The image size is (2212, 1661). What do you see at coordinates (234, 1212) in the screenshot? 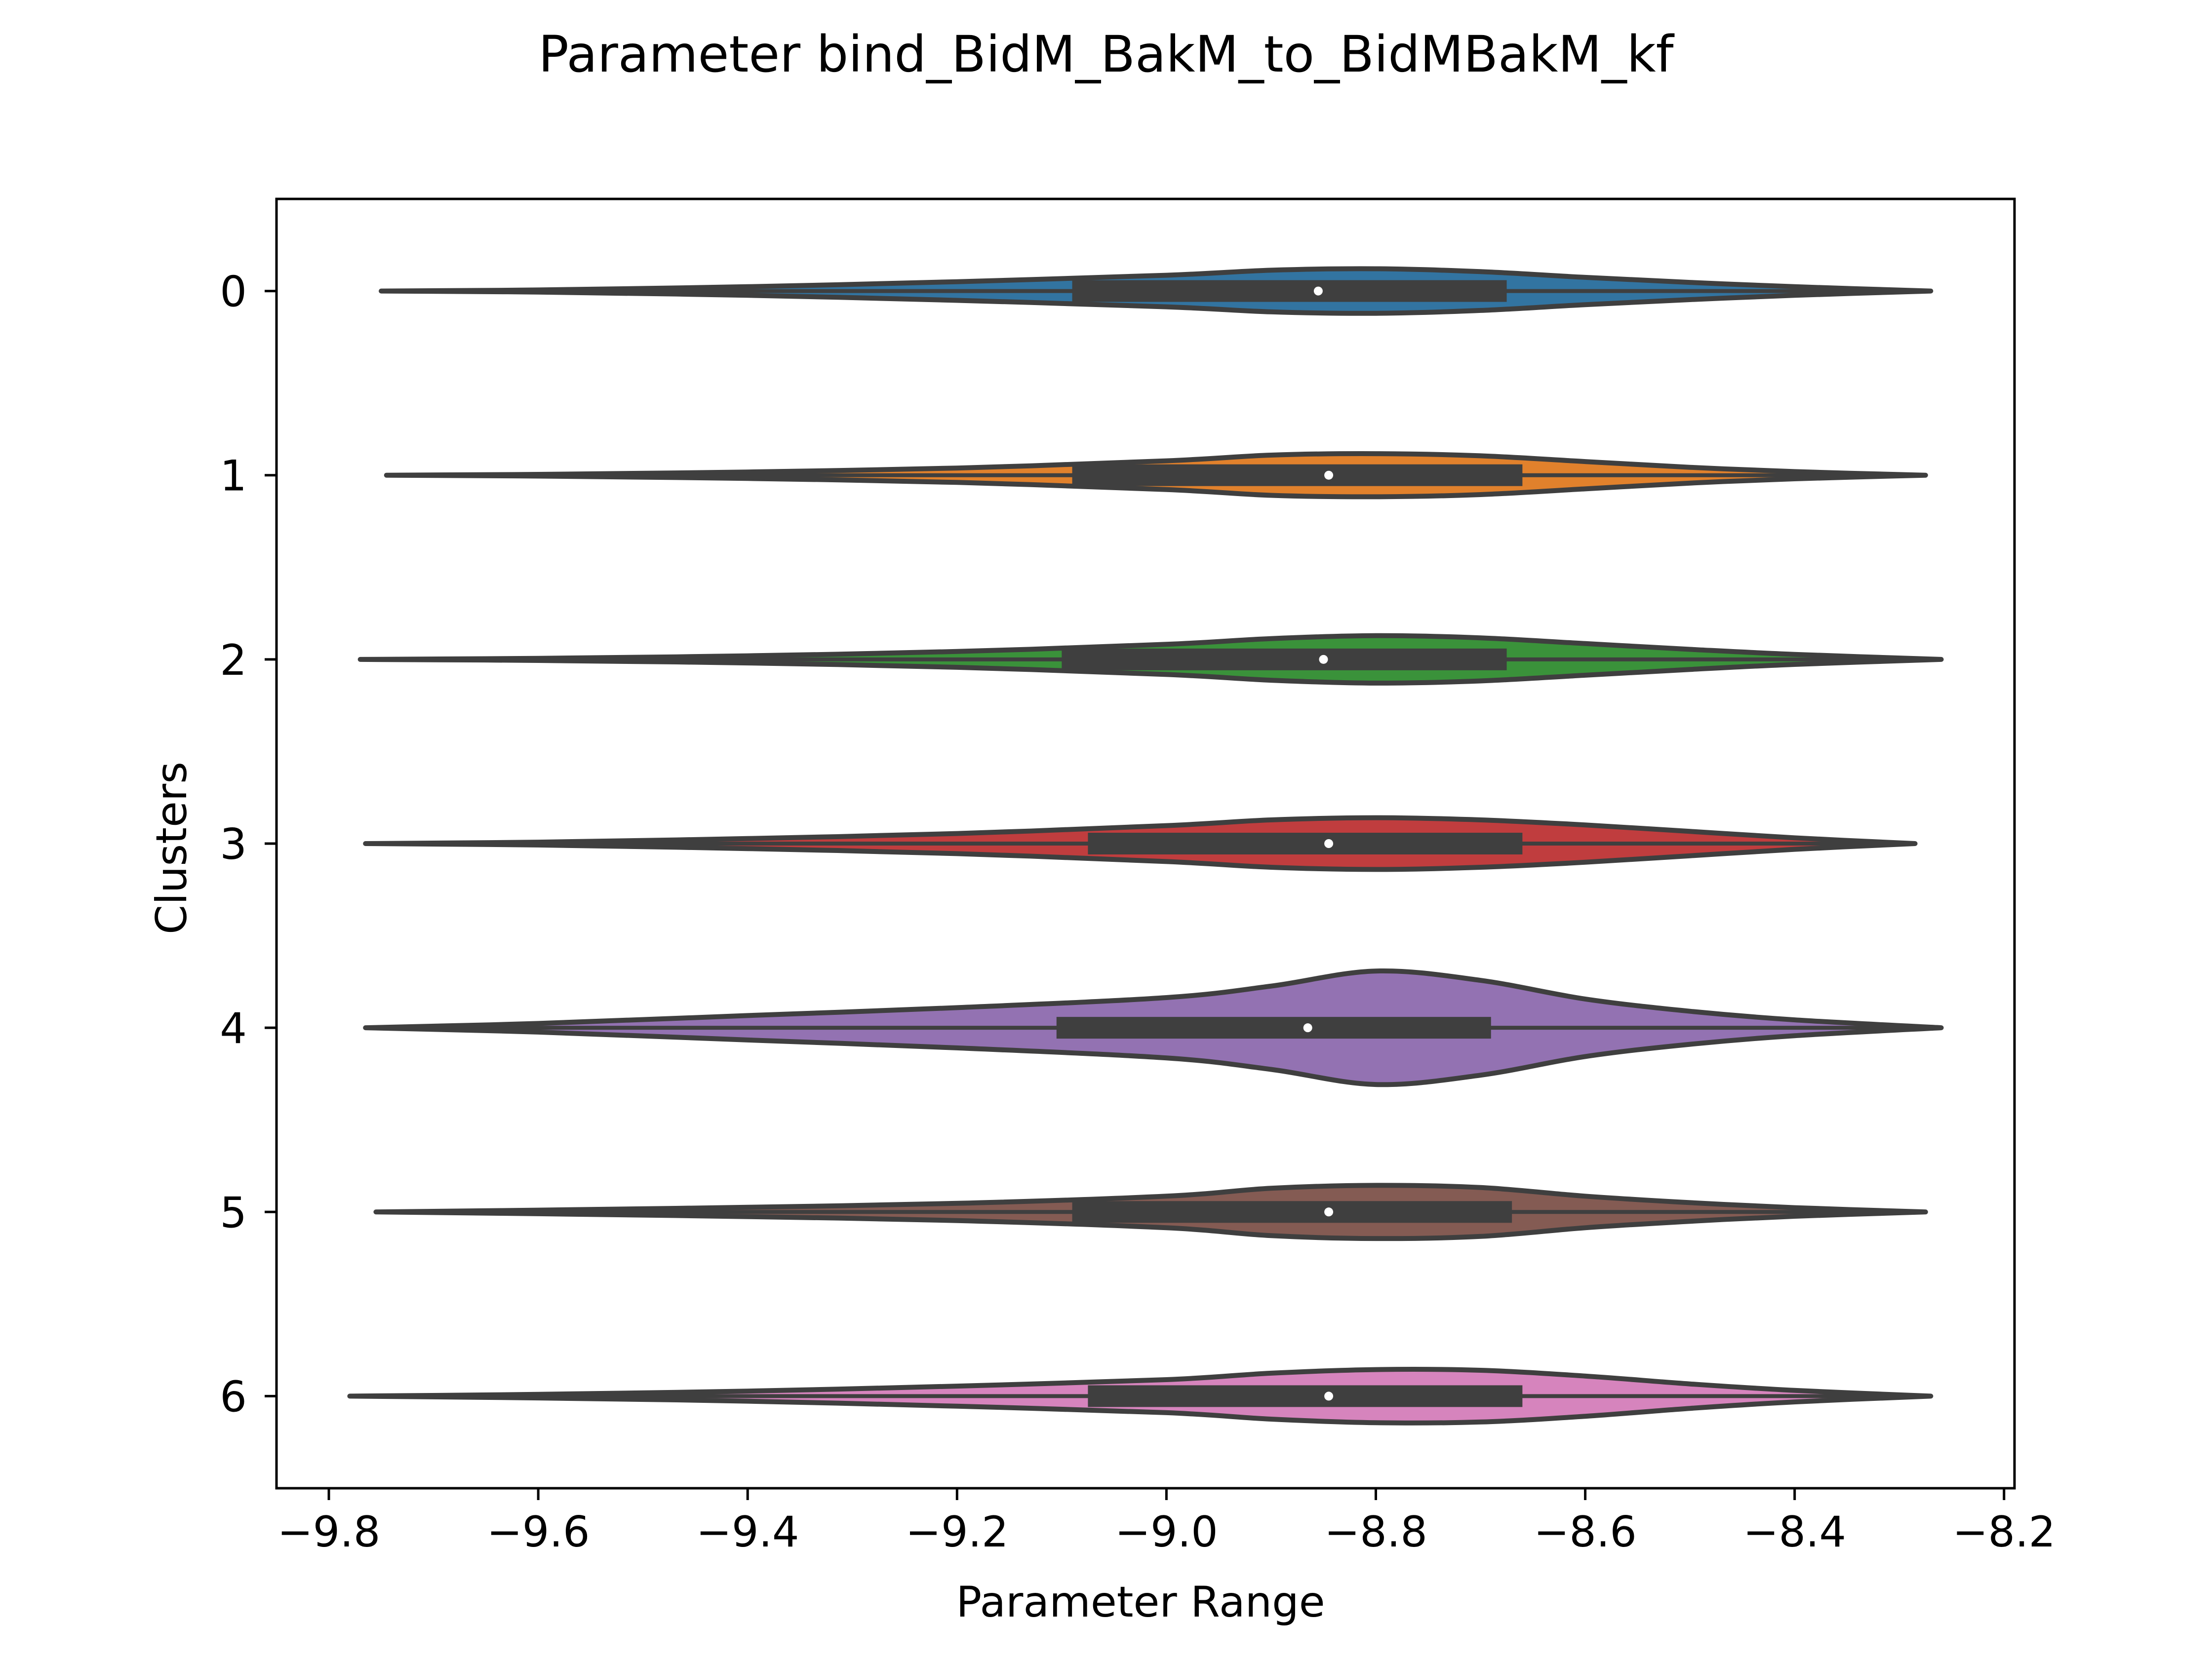
I see `y-tick-label: 5` at bounding box center [234, 1212].